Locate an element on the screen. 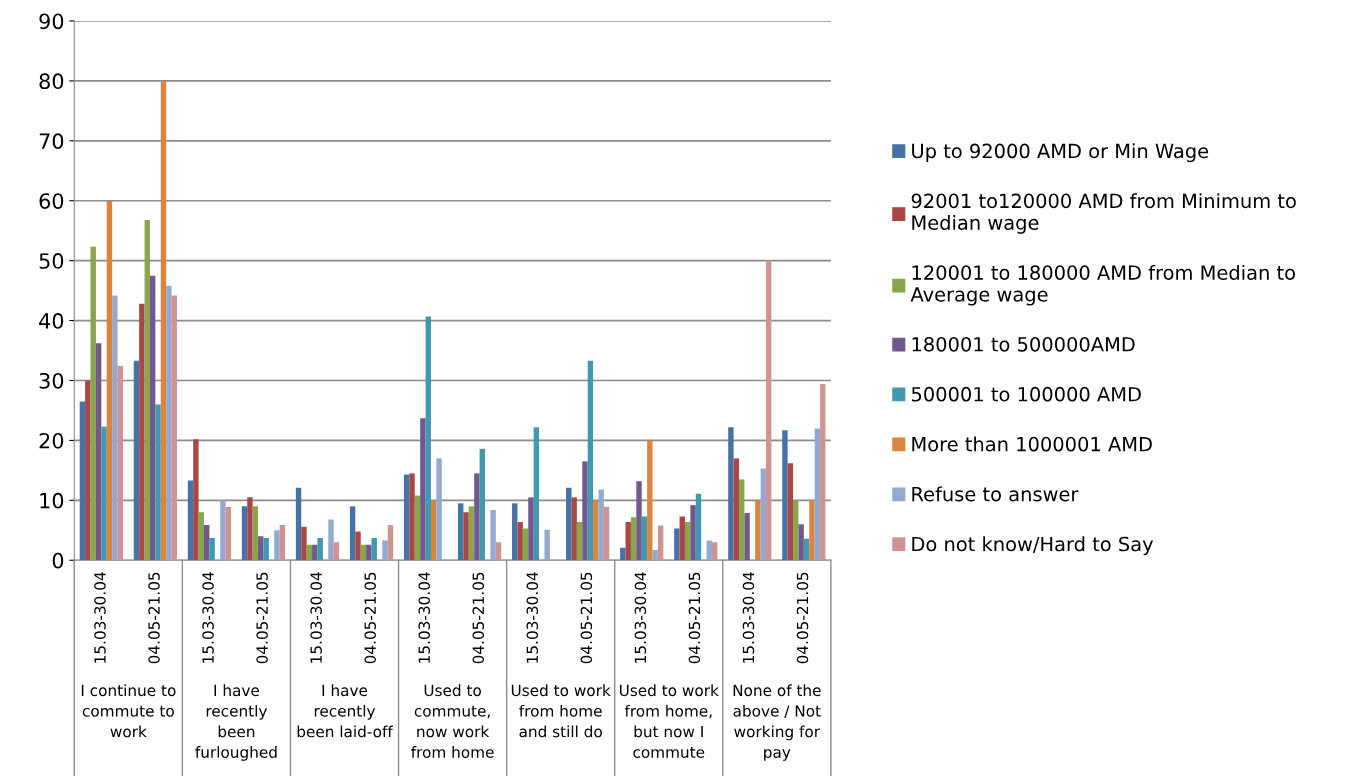  legend-label: Up to 92000 AMD or Min Wage is located at coordinates (1060, 153).